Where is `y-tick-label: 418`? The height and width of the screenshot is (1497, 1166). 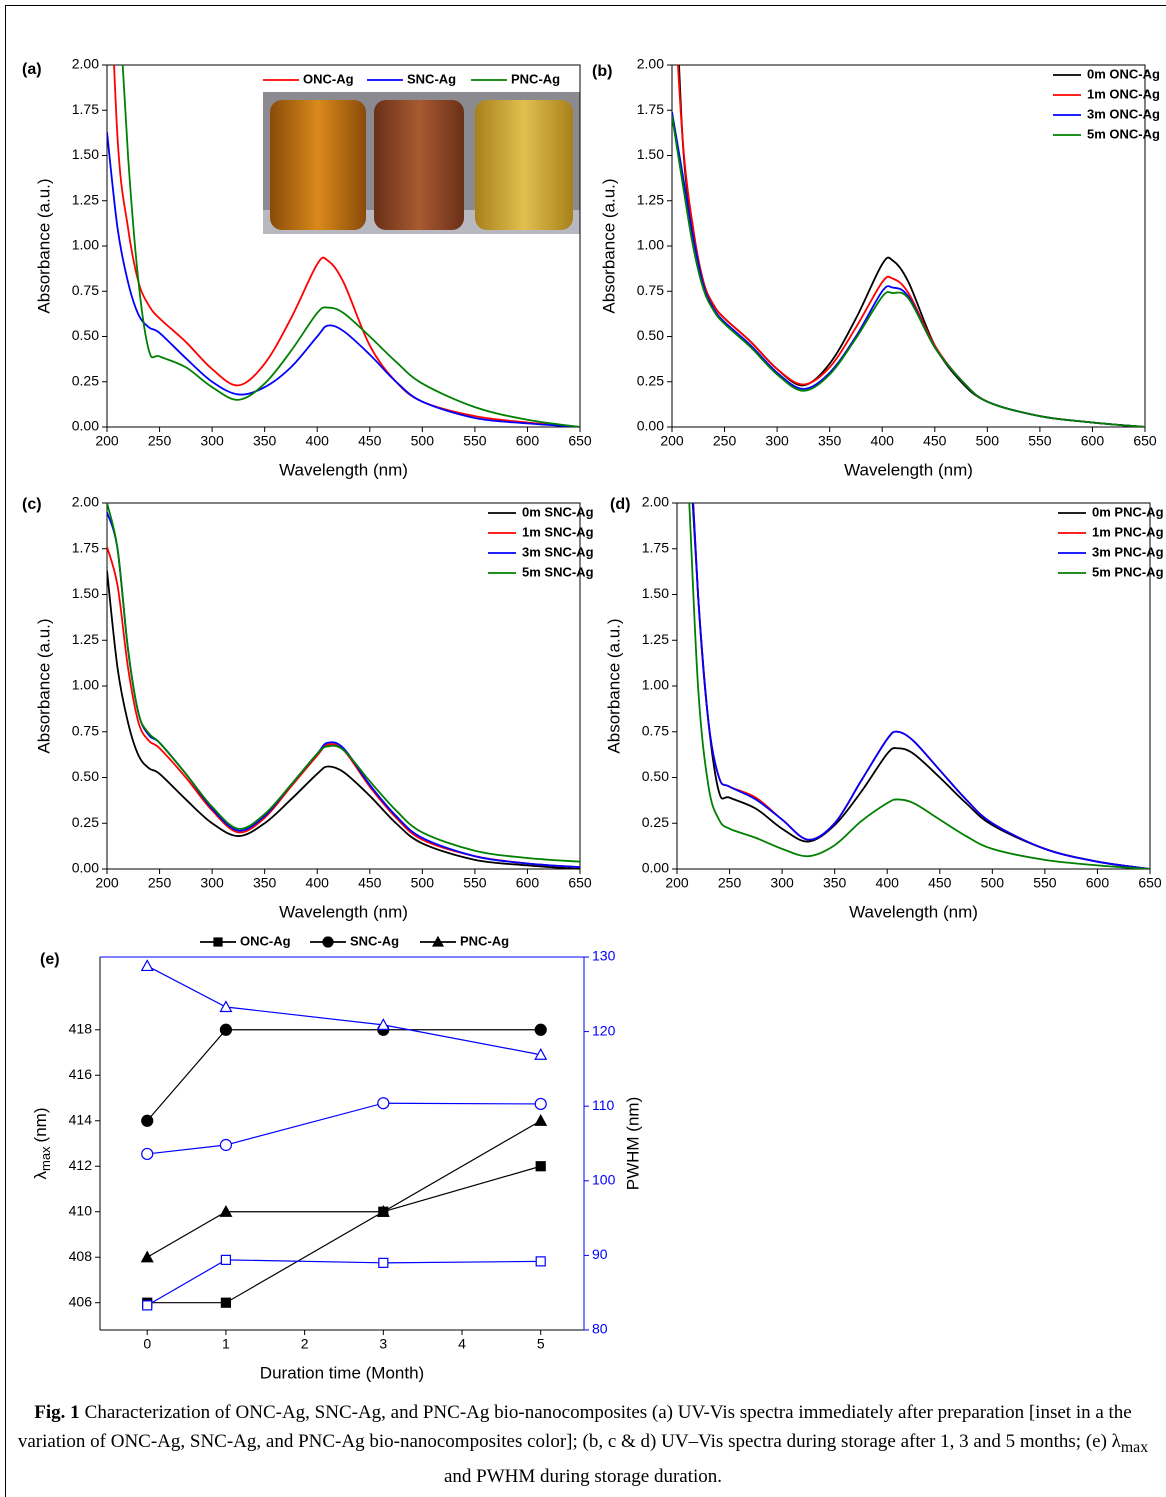 y-tick-label: 418 is located at coordinates (81, 1028).